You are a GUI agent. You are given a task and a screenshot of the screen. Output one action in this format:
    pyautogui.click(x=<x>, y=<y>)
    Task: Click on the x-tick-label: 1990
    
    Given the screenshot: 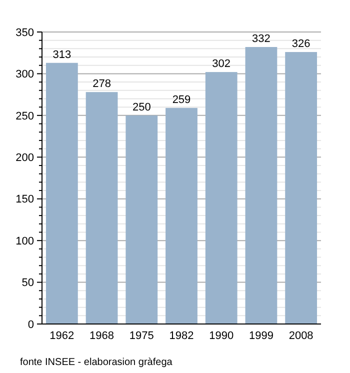 What is the action you would take?
    pyautogui.click(x=221, y=336)
    